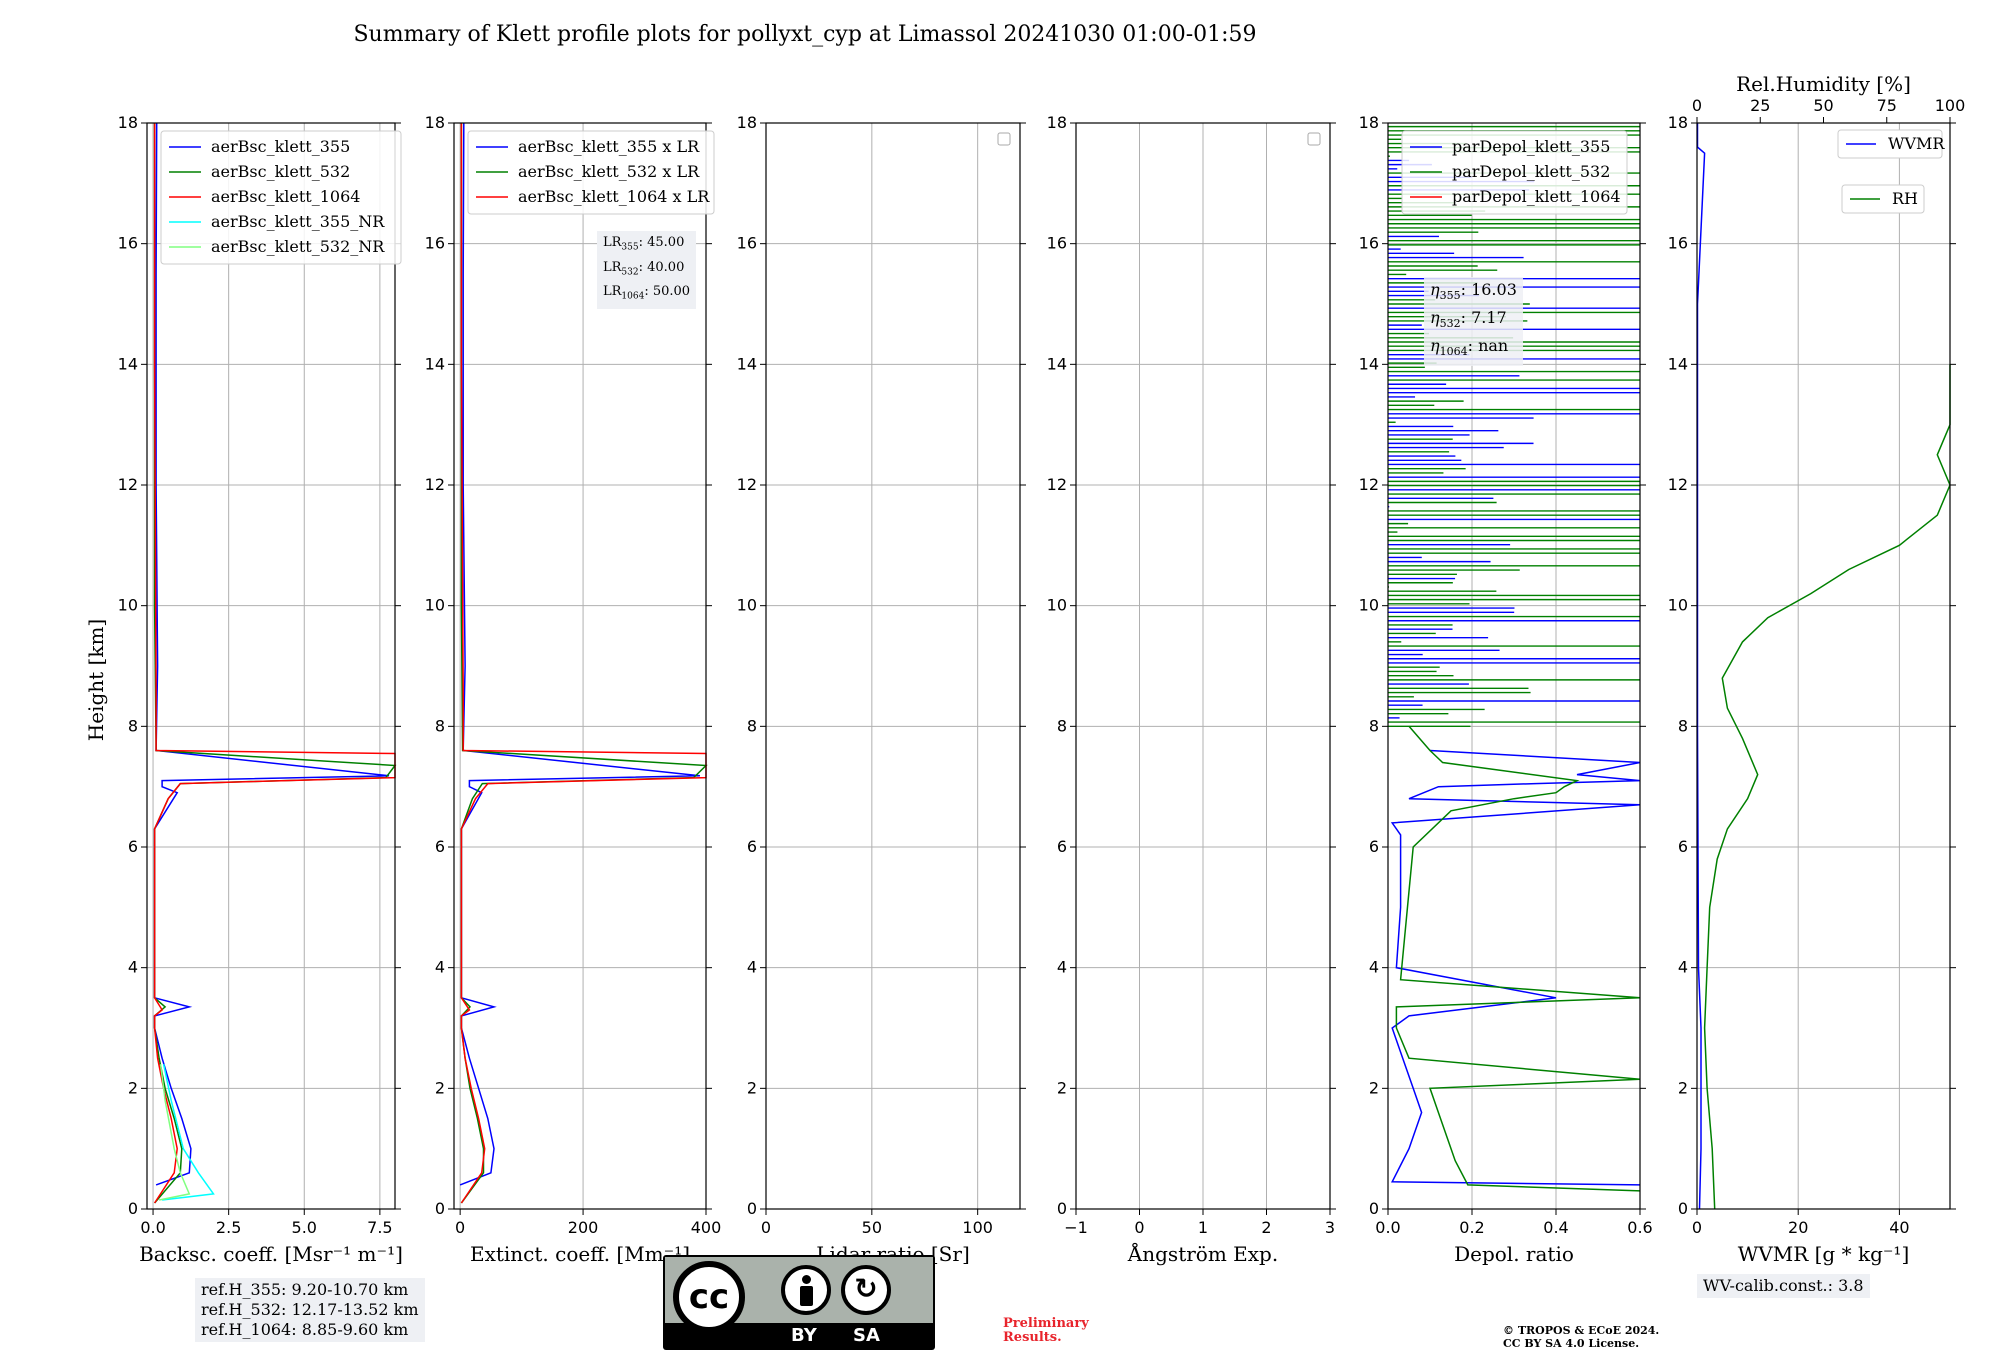 The image size is (2000, 1360). Describe the element at coordinates (304, 1227) in the screenshot. I see `x-tick-label: 5.0` at that location.